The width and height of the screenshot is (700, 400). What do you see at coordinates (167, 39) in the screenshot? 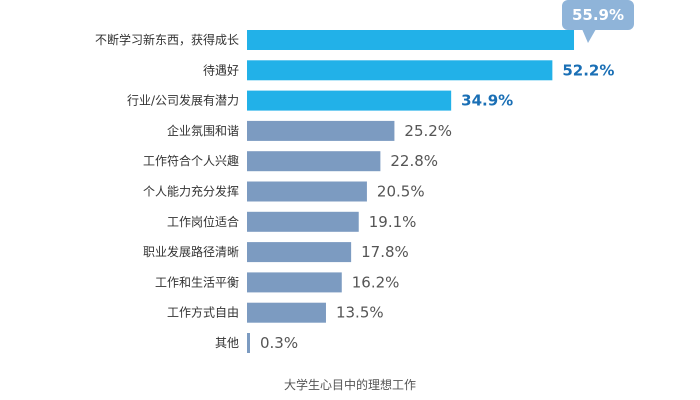
I see `category-label: 不断学习新东西，获得成长` at bounding box center [167, 39].